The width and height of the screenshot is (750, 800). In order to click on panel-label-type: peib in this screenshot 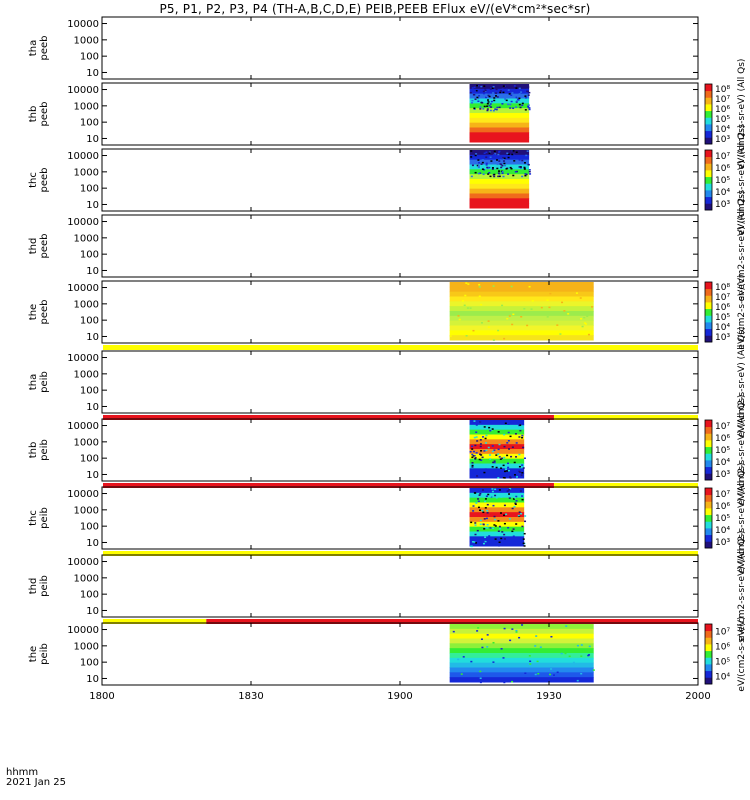, I will do `click(44, 586)`.